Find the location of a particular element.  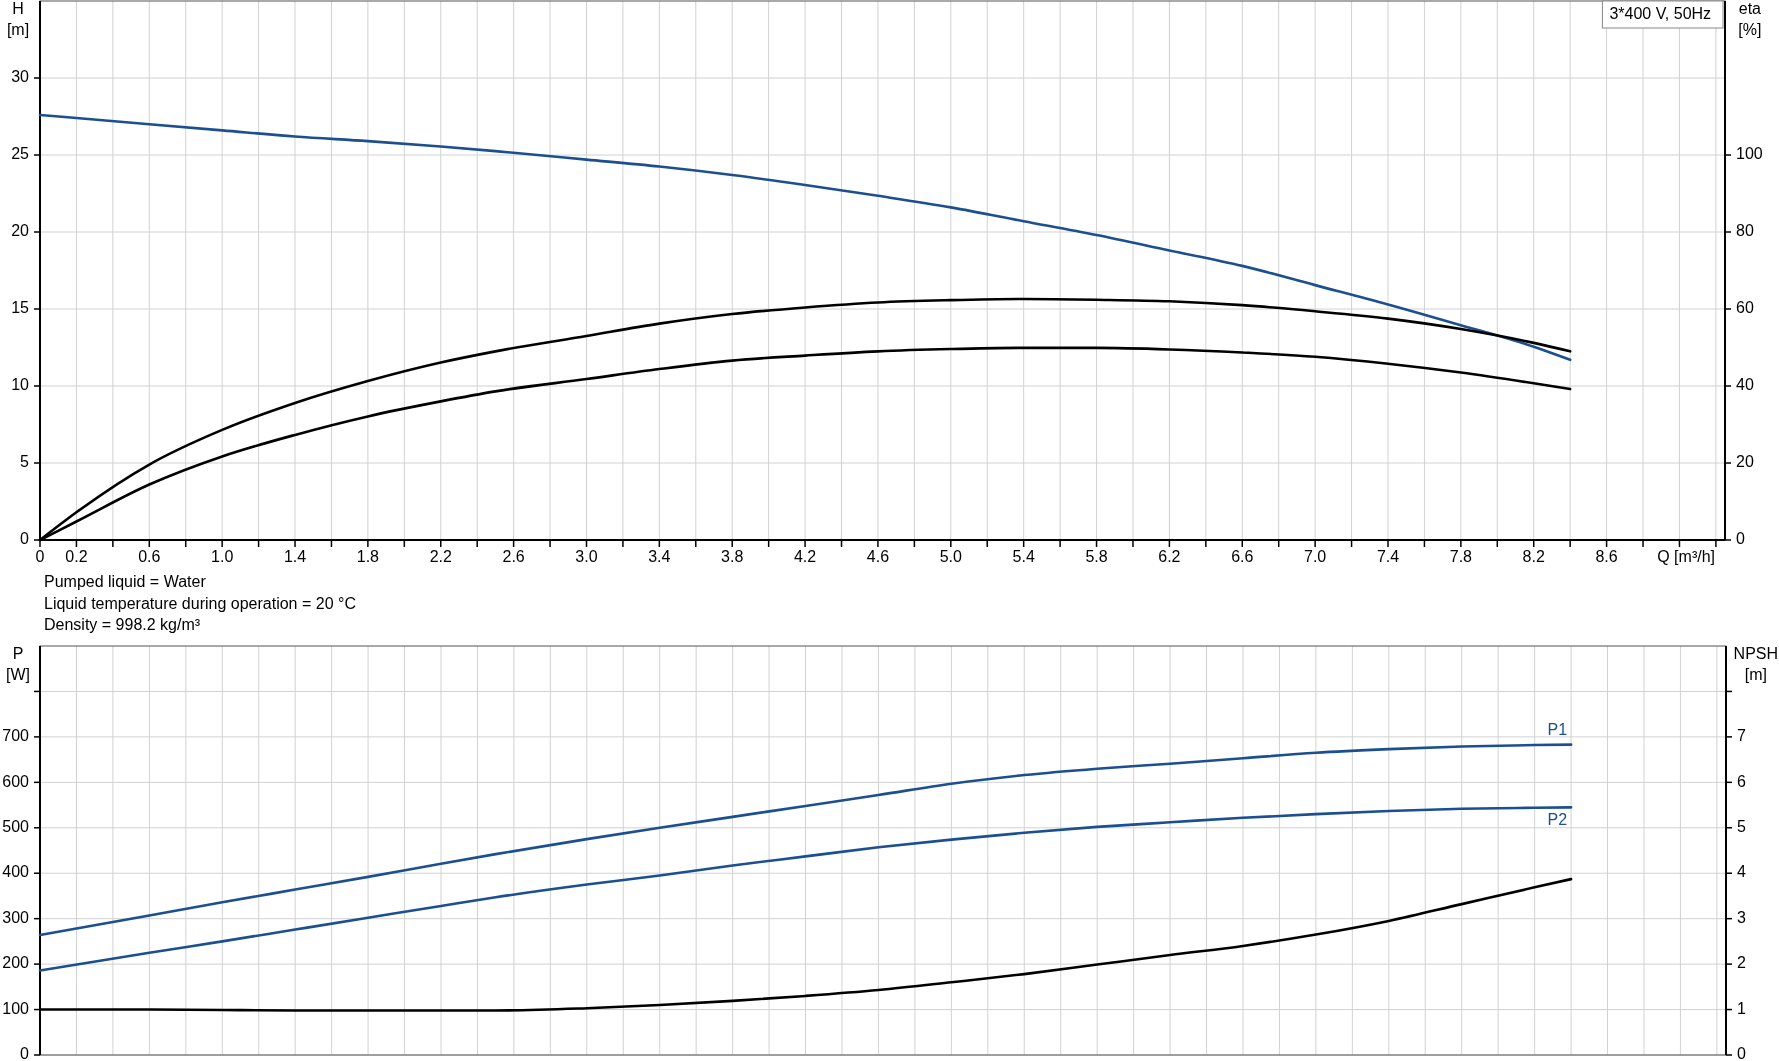

x-tick-label: 3.8 is located at coordinates (732, 557).